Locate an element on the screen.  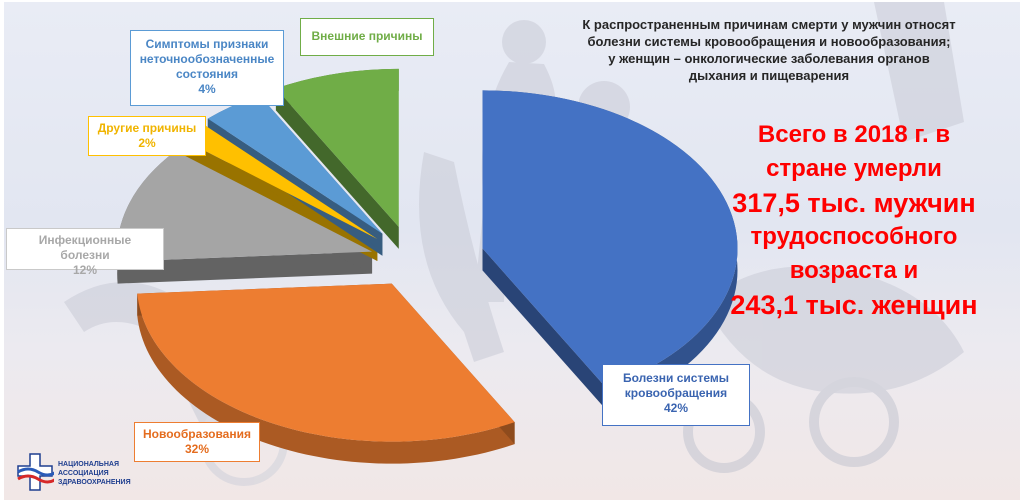
label-external-causes: Внешние причины is located at coordinates (367, 37).